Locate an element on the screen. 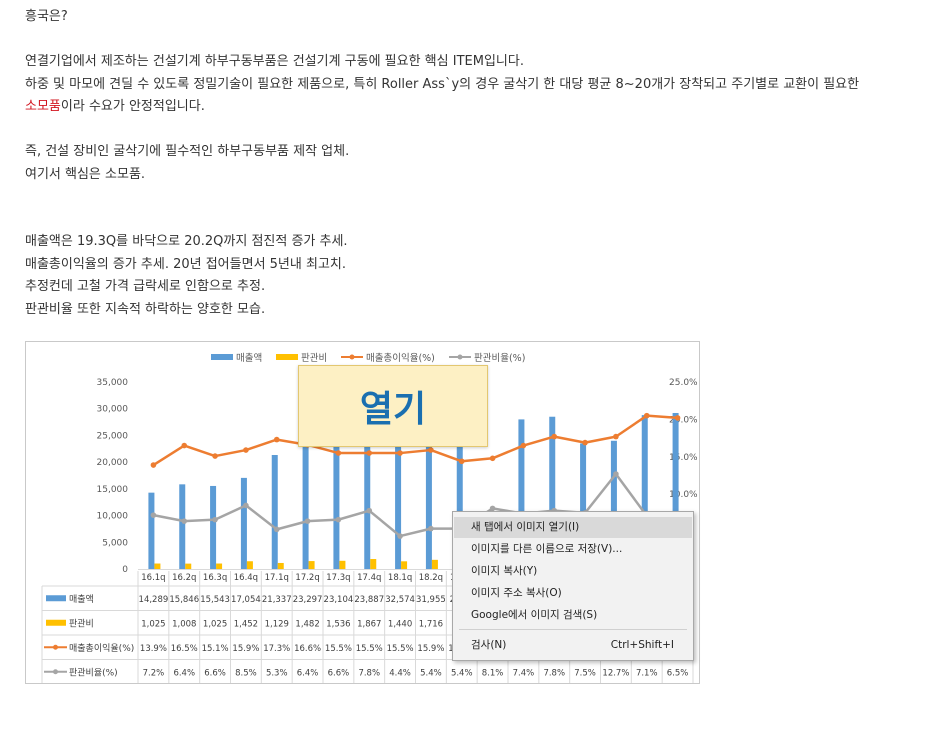  open-label: 열기 is located at coordinates (393, 409).